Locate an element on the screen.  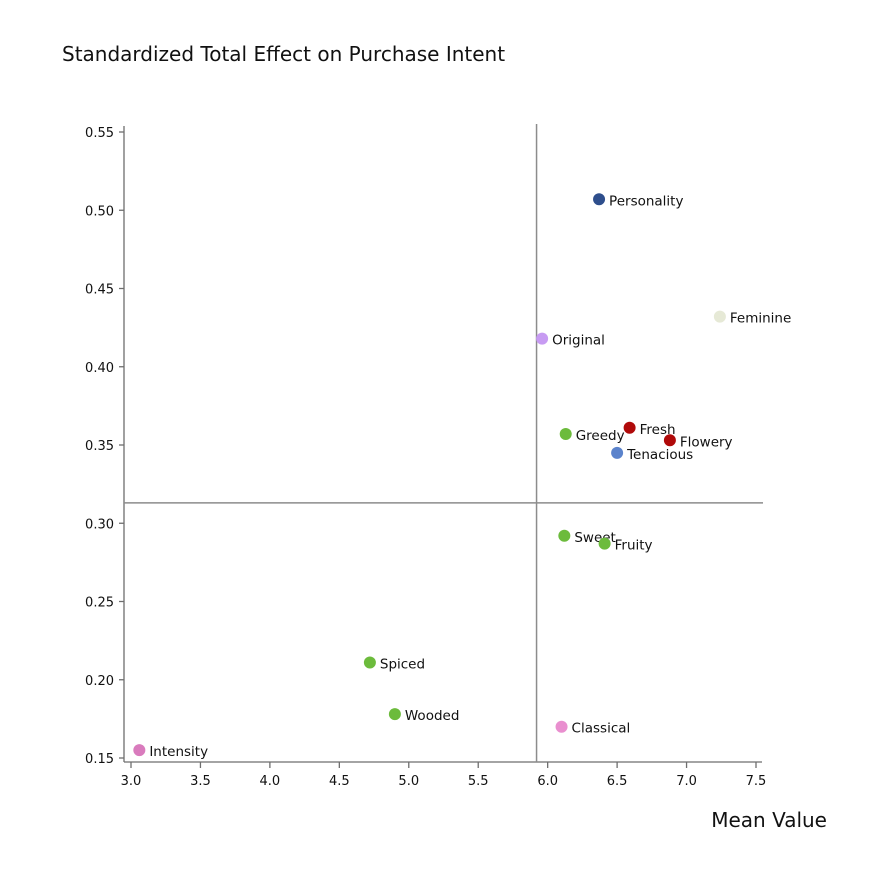
y-tick-label: 0.20 is located at coordinates (99, 681).